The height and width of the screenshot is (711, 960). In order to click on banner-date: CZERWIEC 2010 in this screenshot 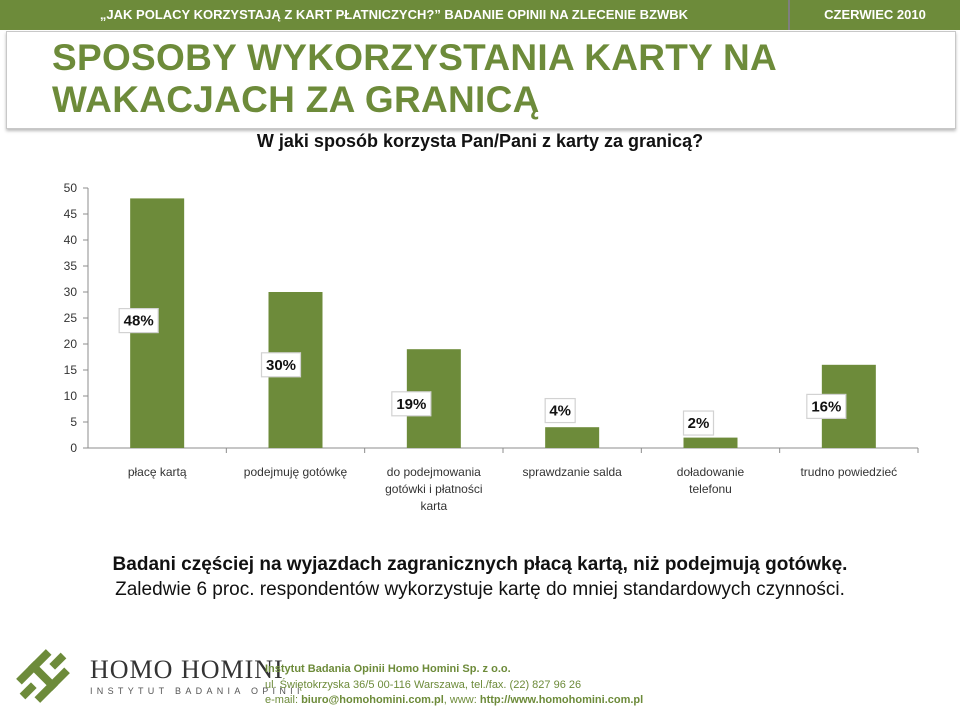, I will do `click(875, 15)`.